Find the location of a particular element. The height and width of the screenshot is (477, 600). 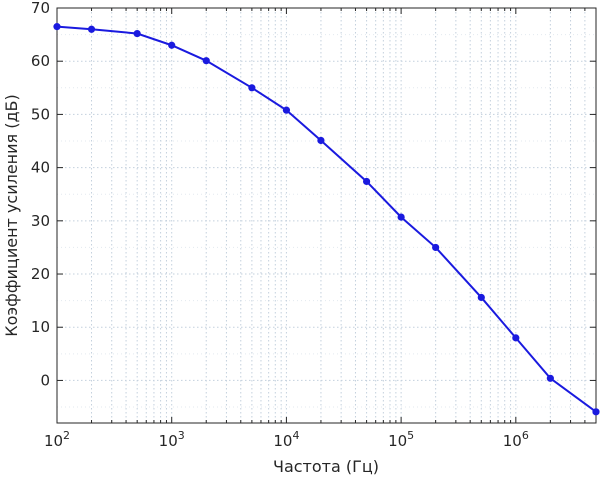

y-axis-label: Коэффициент усиления (дБ) is located at coordinates (11, 215).